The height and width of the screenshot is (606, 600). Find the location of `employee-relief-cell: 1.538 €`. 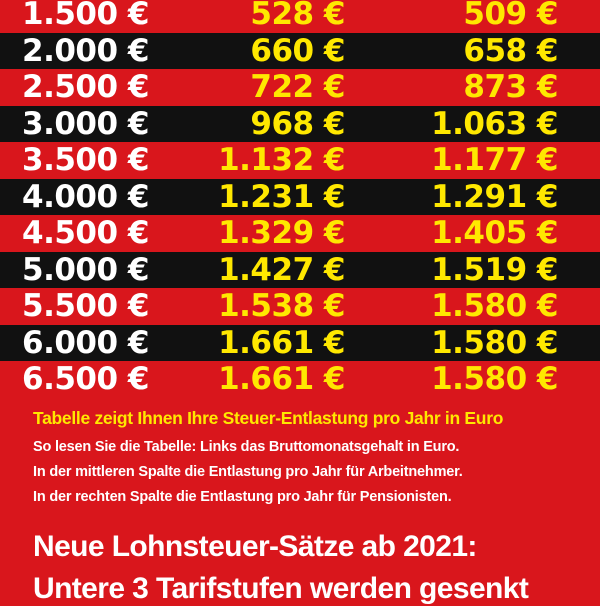

employee-relief-cell: 1.538 € is located at coordinates (281, 306).